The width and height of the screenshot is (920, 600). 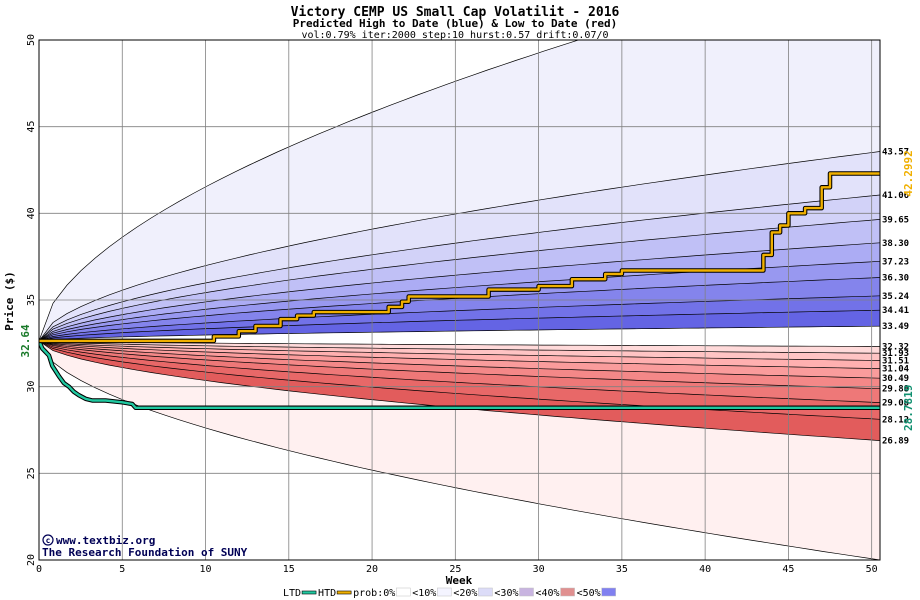 I want to click on ltd-series-line, so click(x=459, y=374).